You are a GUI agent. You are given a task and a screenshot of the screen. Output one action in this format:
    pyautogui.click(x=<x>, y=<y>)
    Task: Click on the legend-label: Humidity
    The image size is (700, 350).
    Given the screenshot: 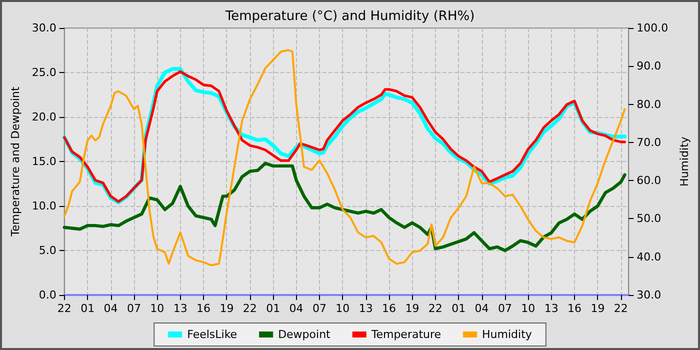 What is the action you would take?
    pyautogui.click(x=507, y=334)
    